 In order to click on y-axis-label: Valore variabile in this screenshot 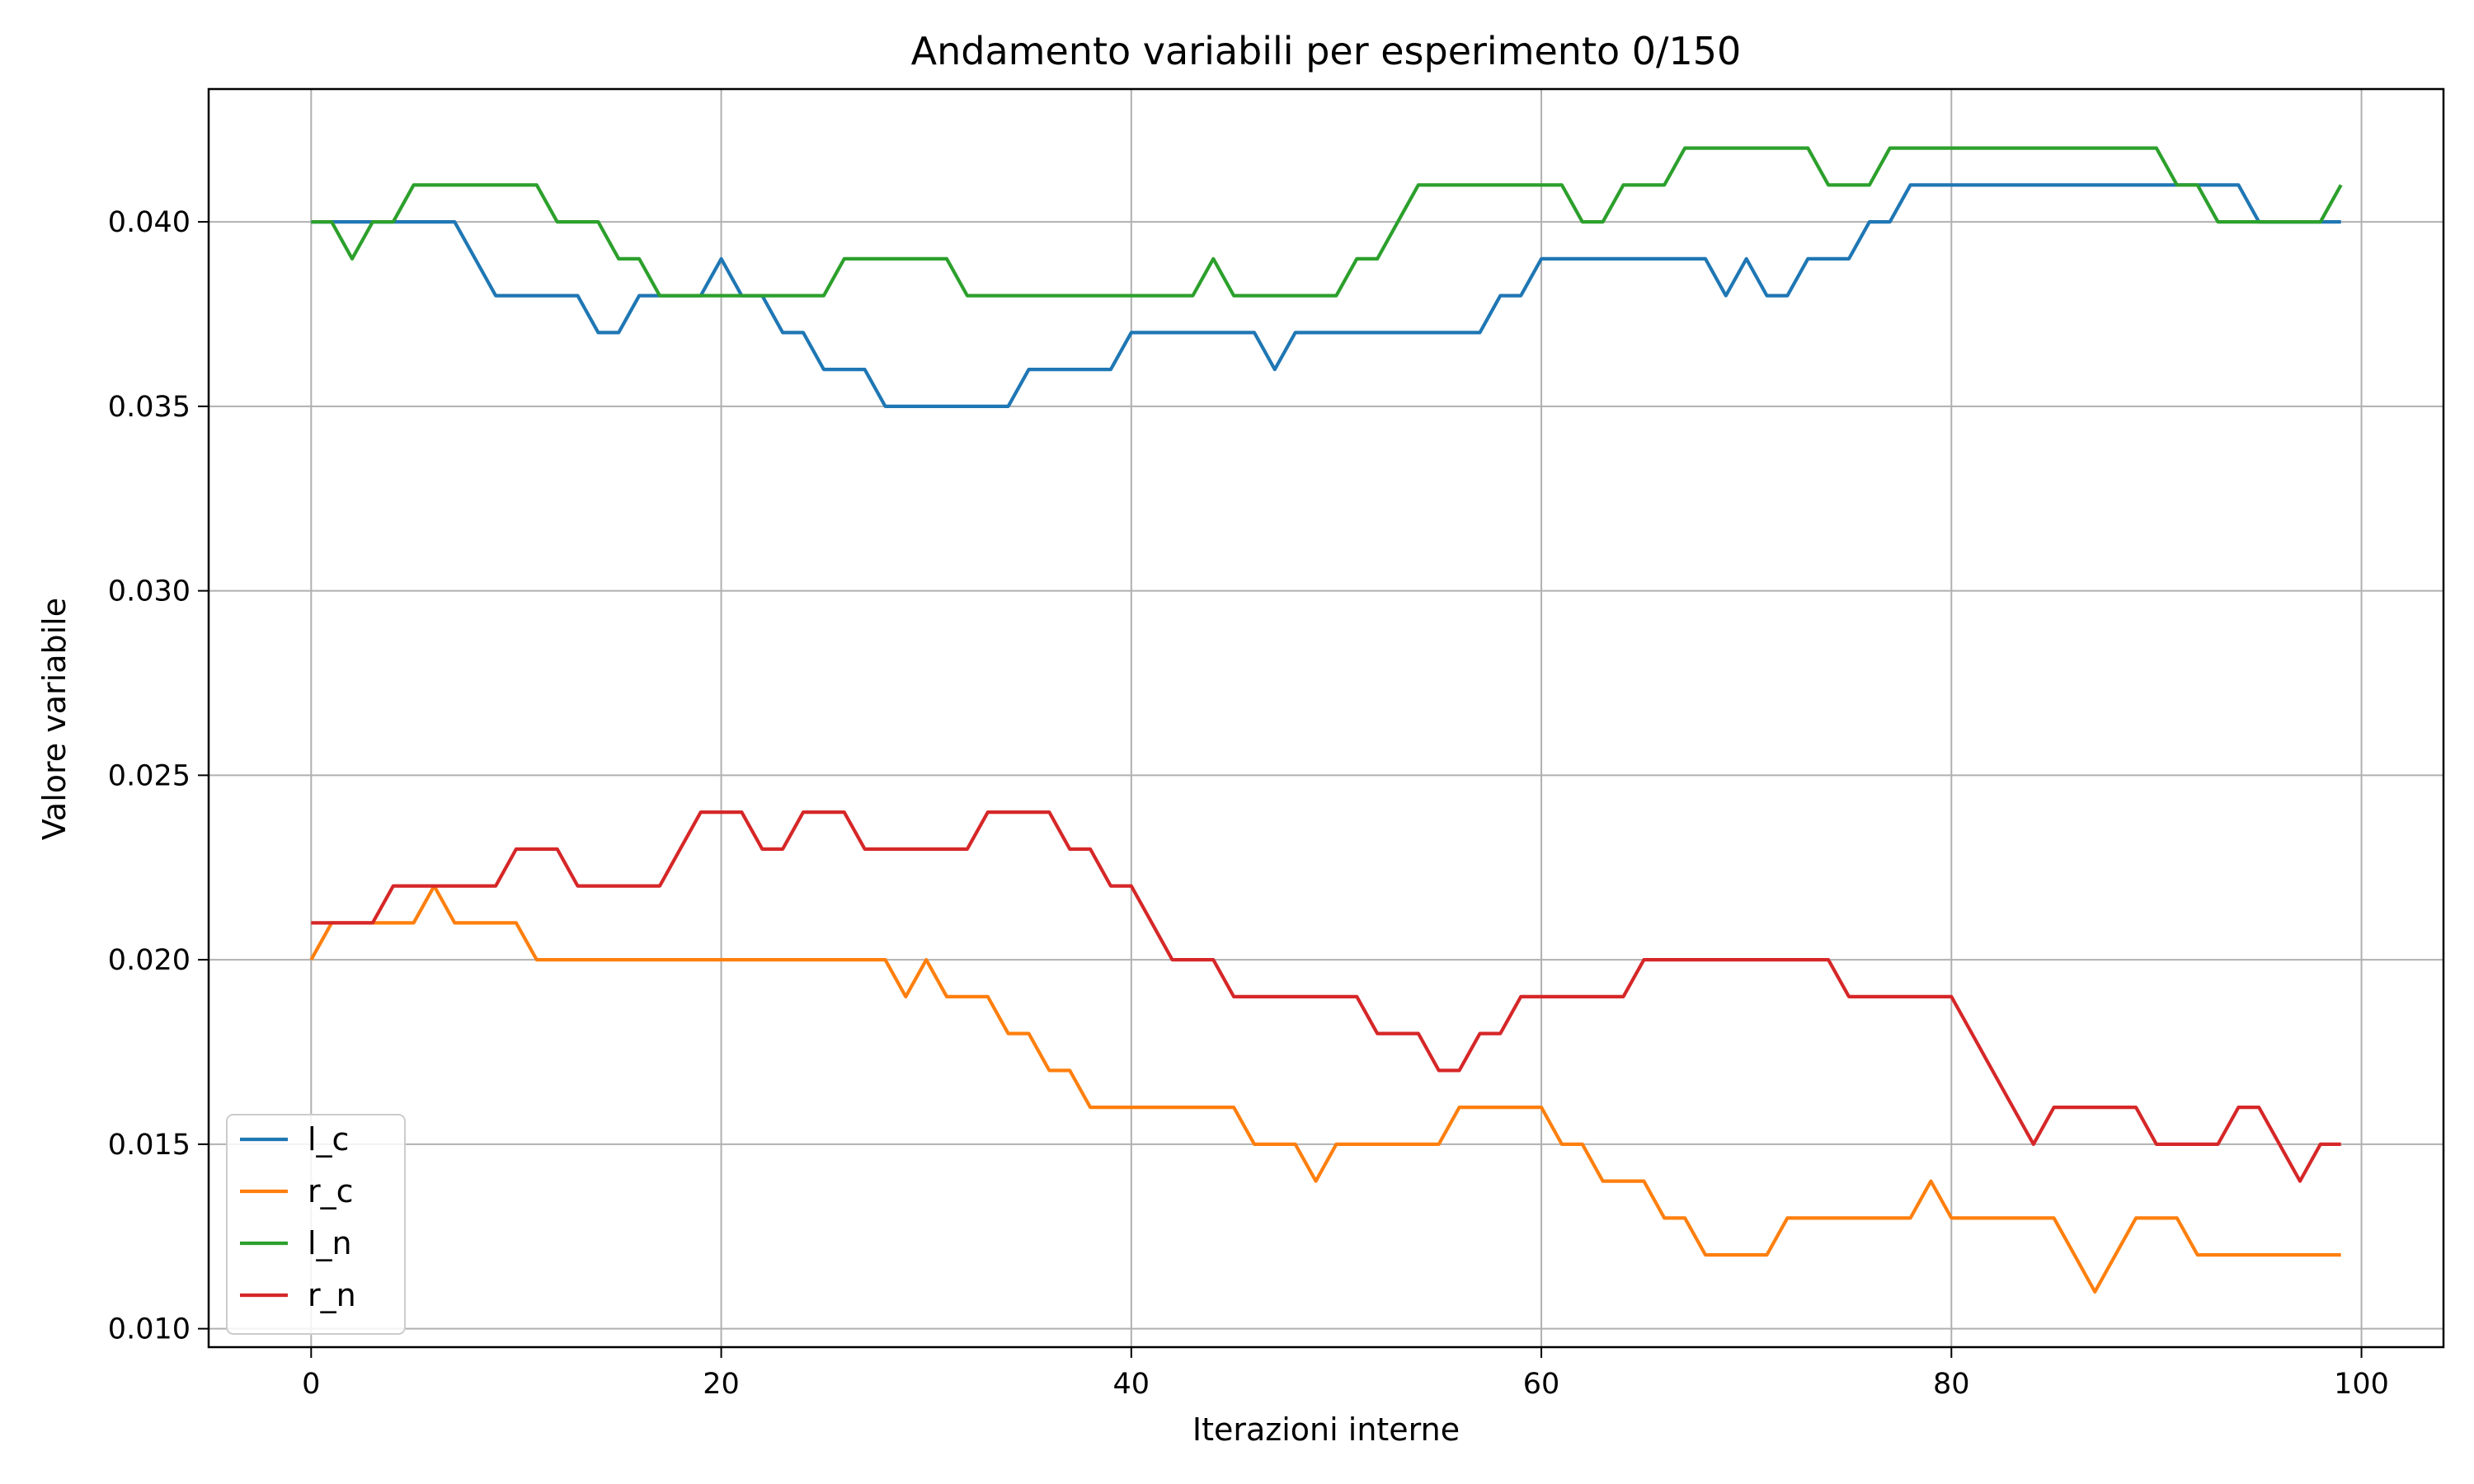, I will do `click(54, 719)`.